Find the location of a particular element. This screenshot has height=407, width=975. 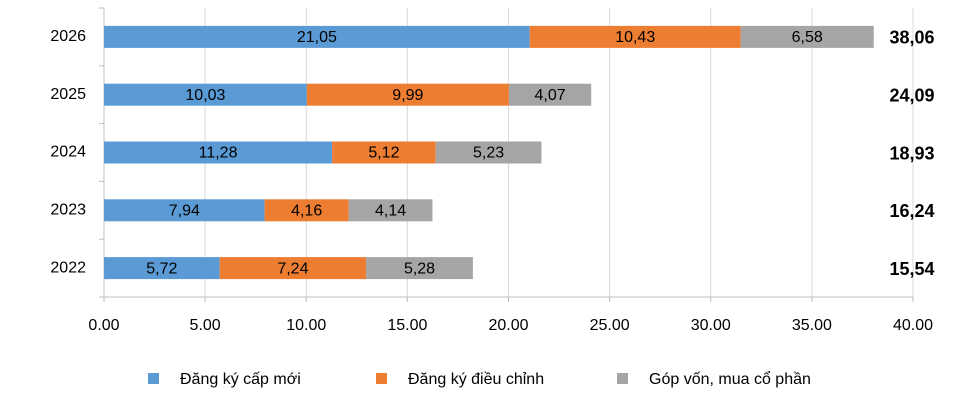

value-label: 10,03 is located at coordinates (205, 95).